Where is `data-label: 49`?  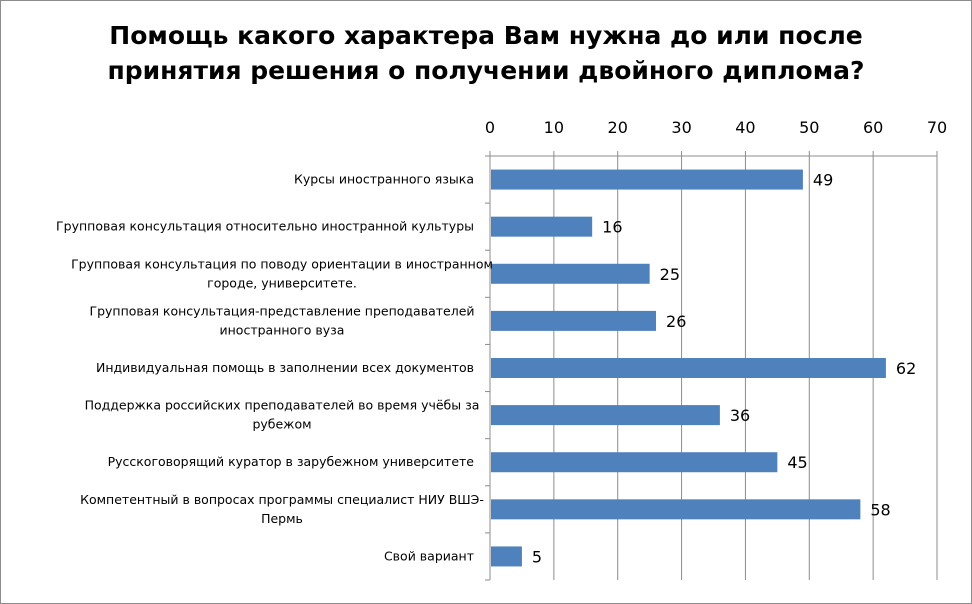
data-label: 49 is located at coordinates (823, 180).